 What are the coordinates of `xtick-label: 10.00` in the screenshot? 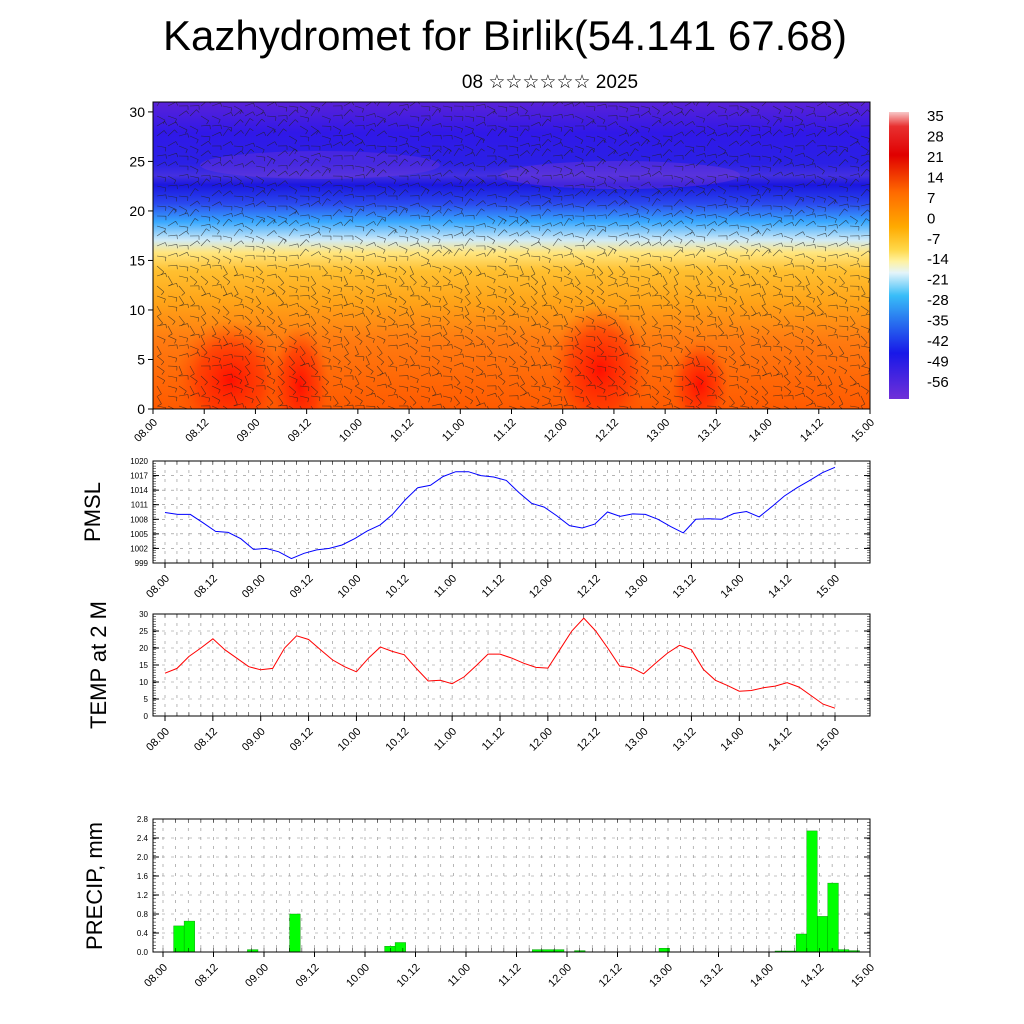 It's located at (350, 740).